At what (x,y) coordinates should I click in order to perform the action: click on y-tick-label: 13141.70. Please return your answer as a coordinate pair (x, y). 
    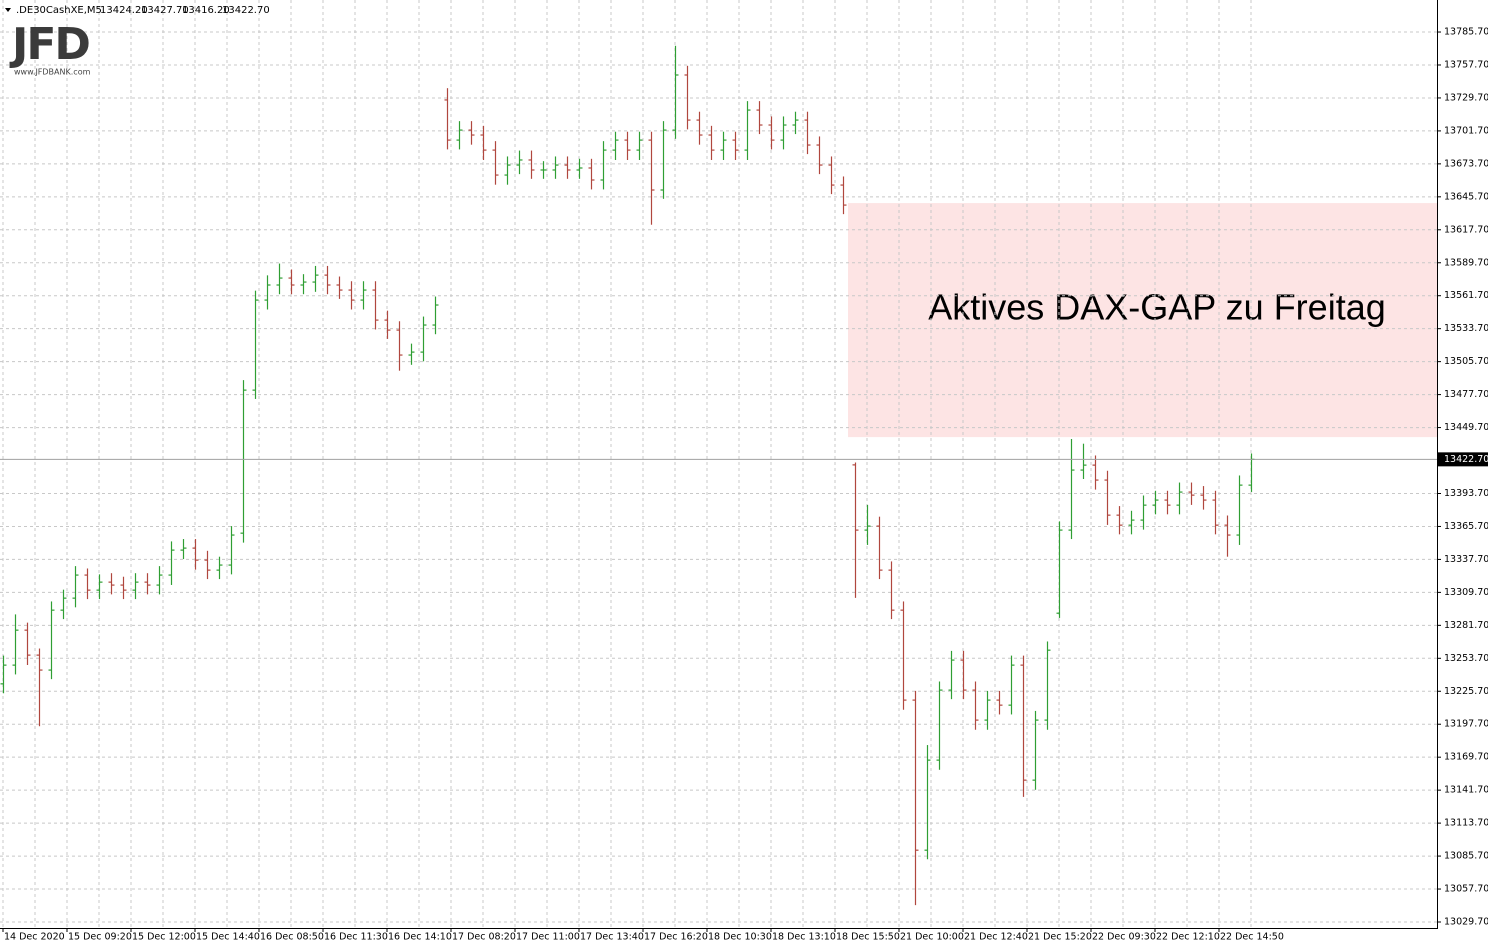
    Looking at the image, I should click on (1466, 790).